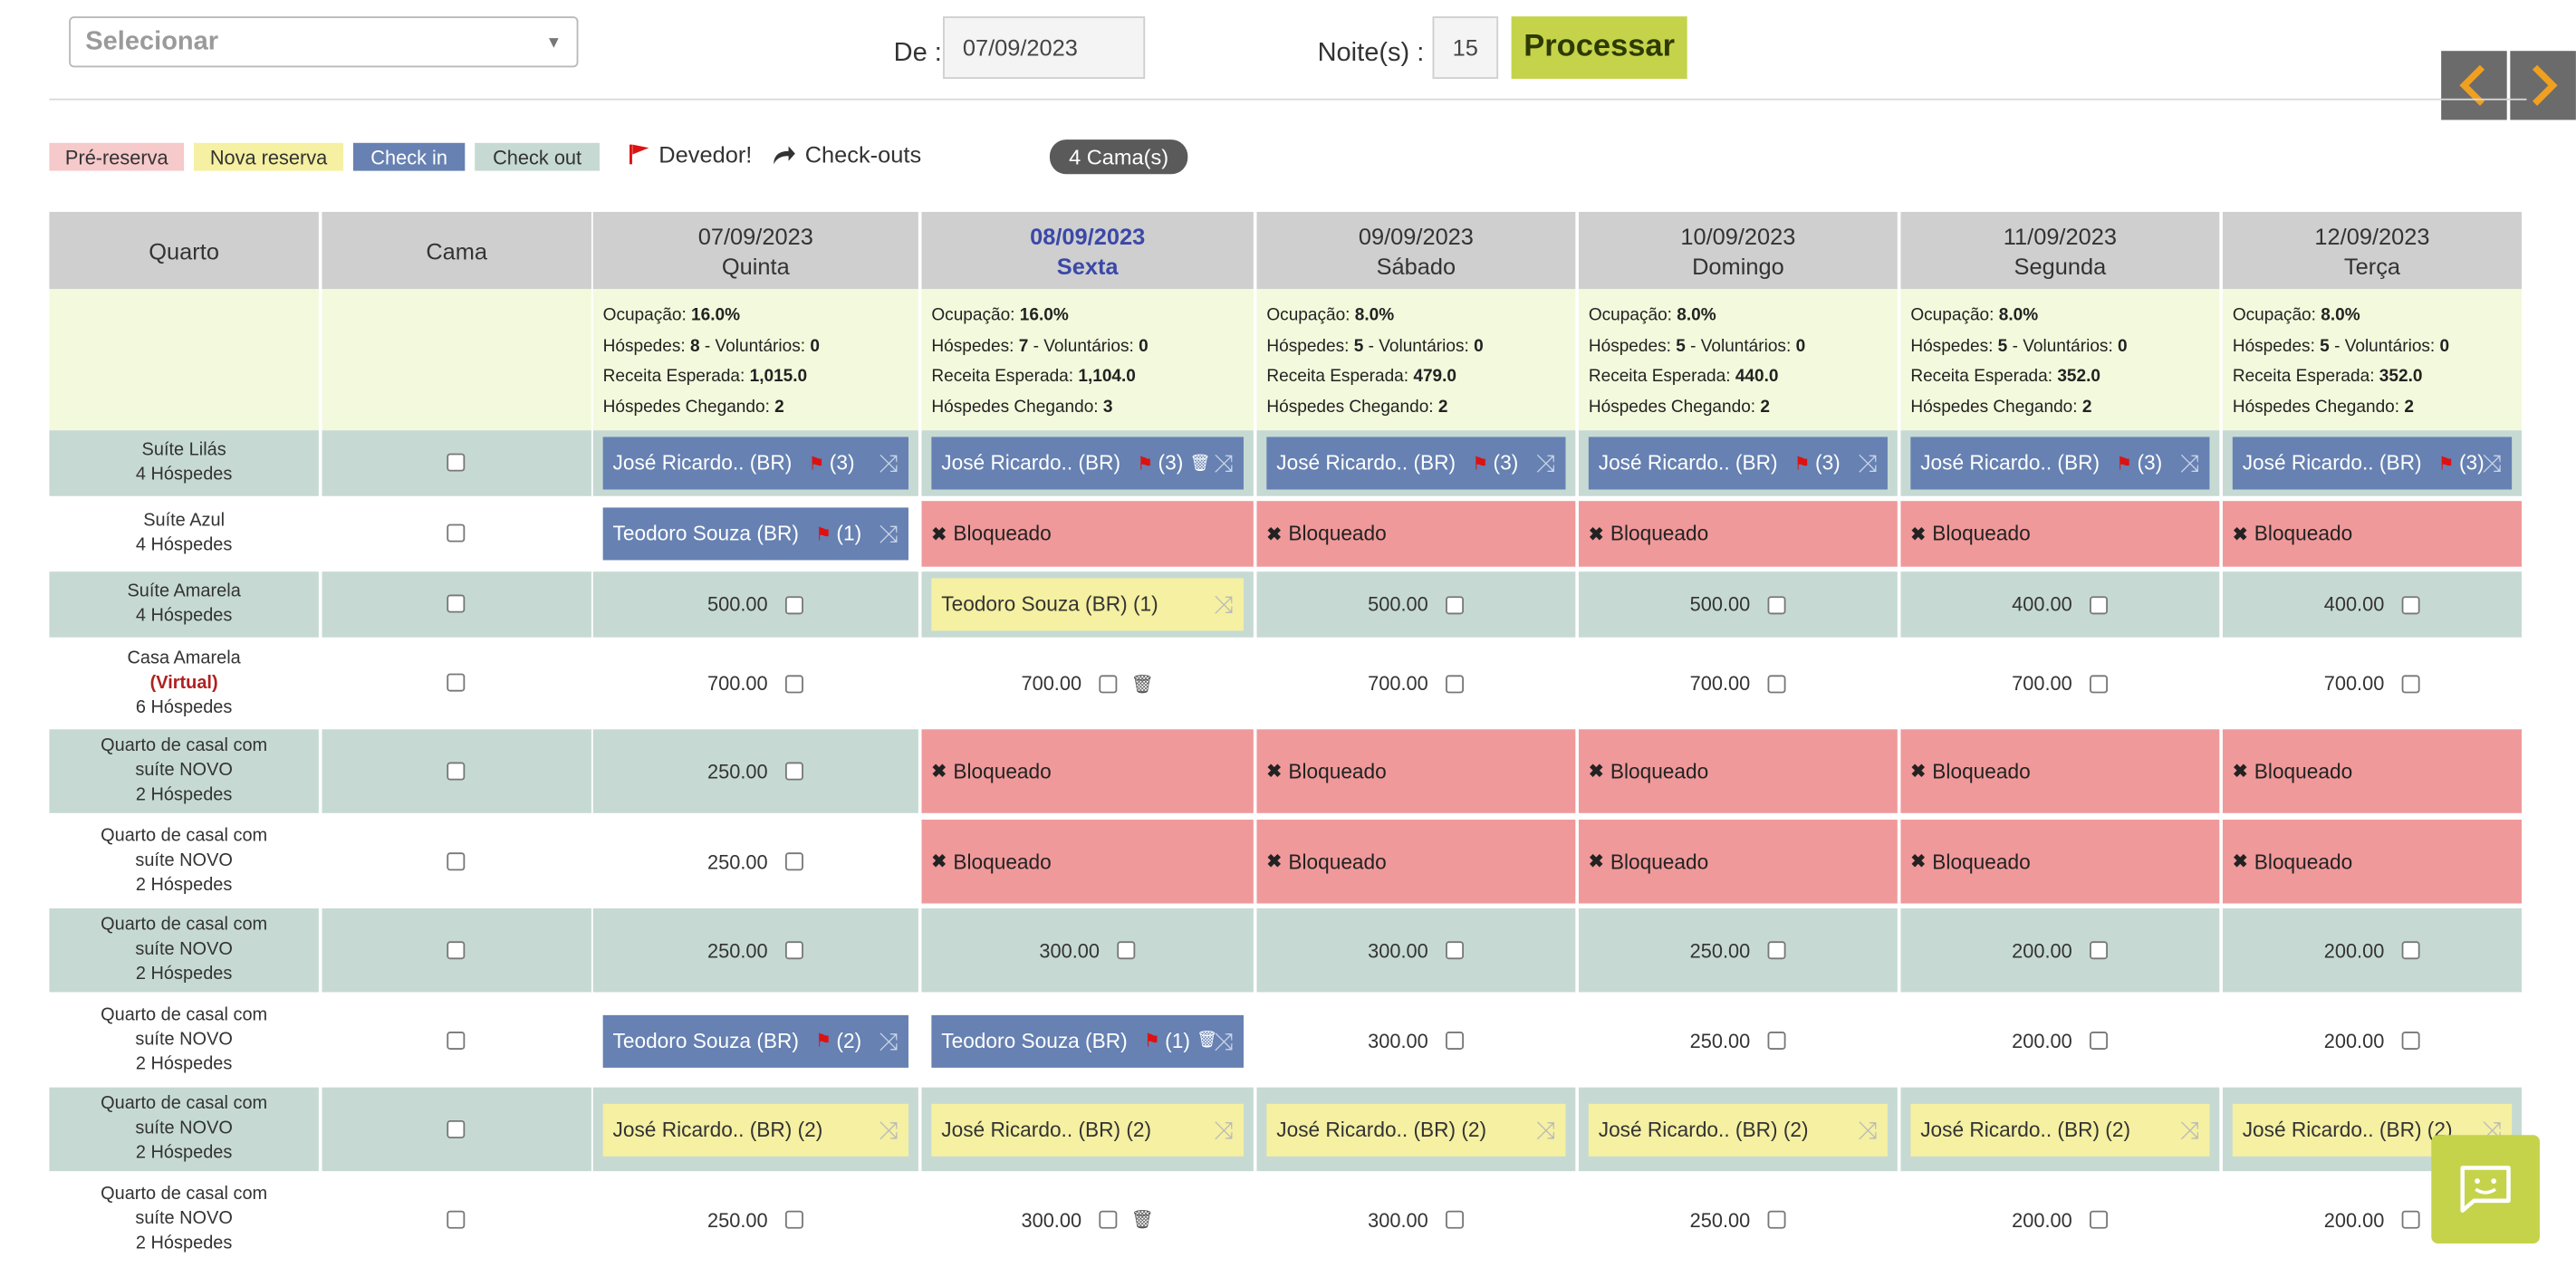  I want to click on reservation-block: Teodoro Souza (BR) ⚑ (1) 🗑 ⤨, so click(1087, 1040).